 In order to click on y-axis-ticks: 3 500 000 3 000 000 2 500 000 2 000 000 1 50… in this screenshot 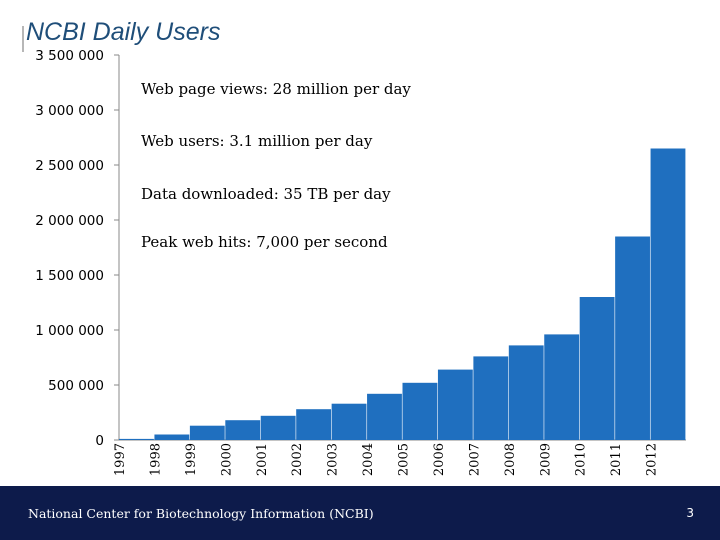, I will do `click(77, 248)`.